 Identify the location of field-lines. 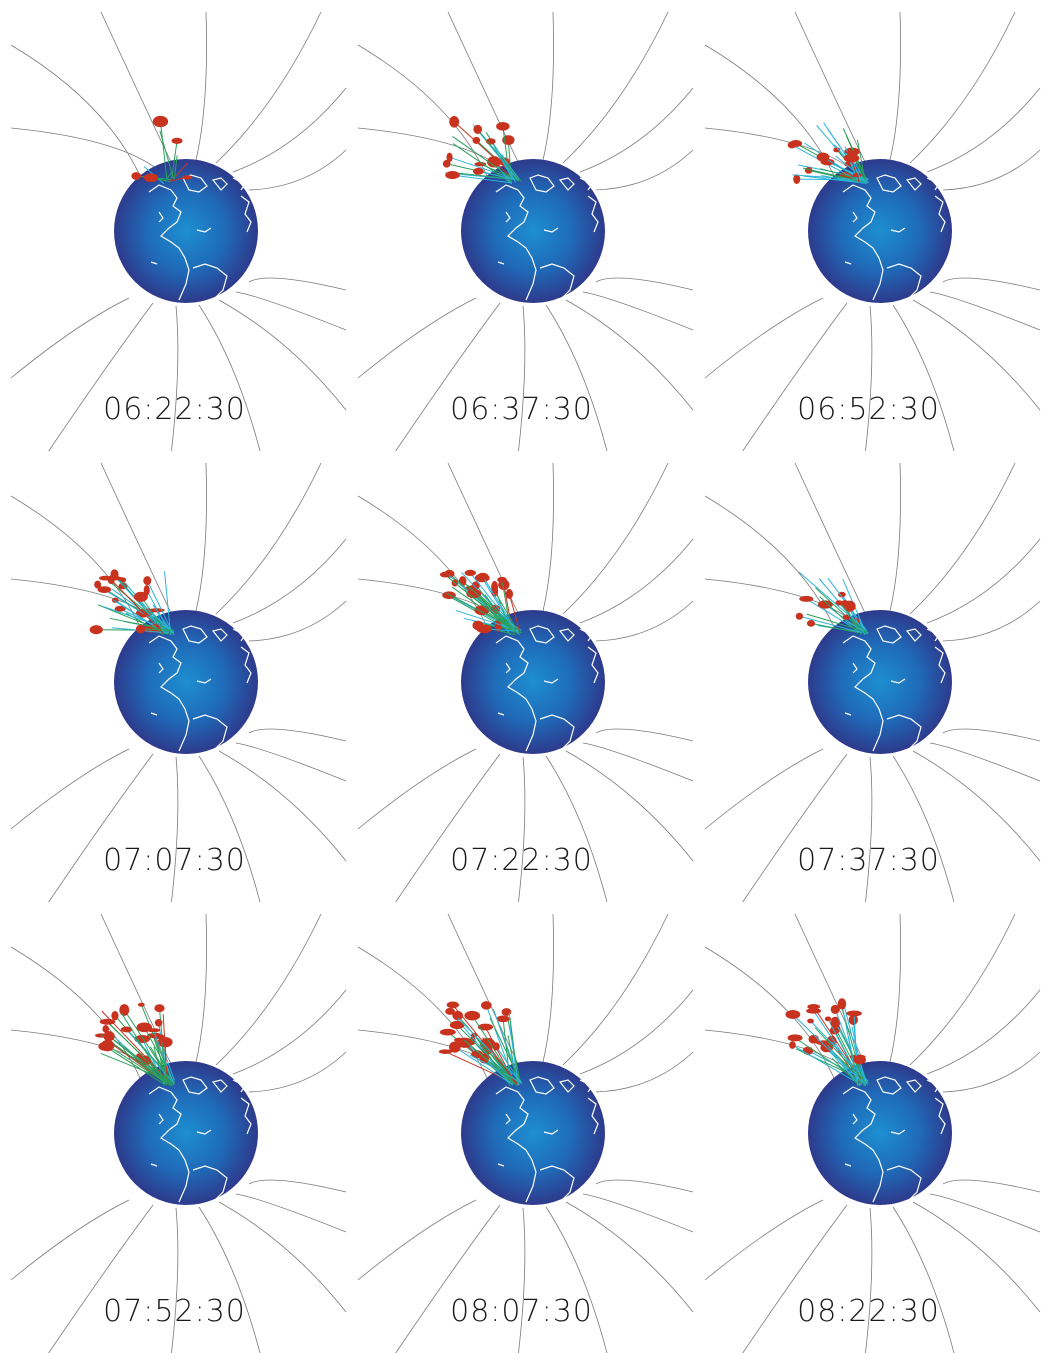
(872, 1133).